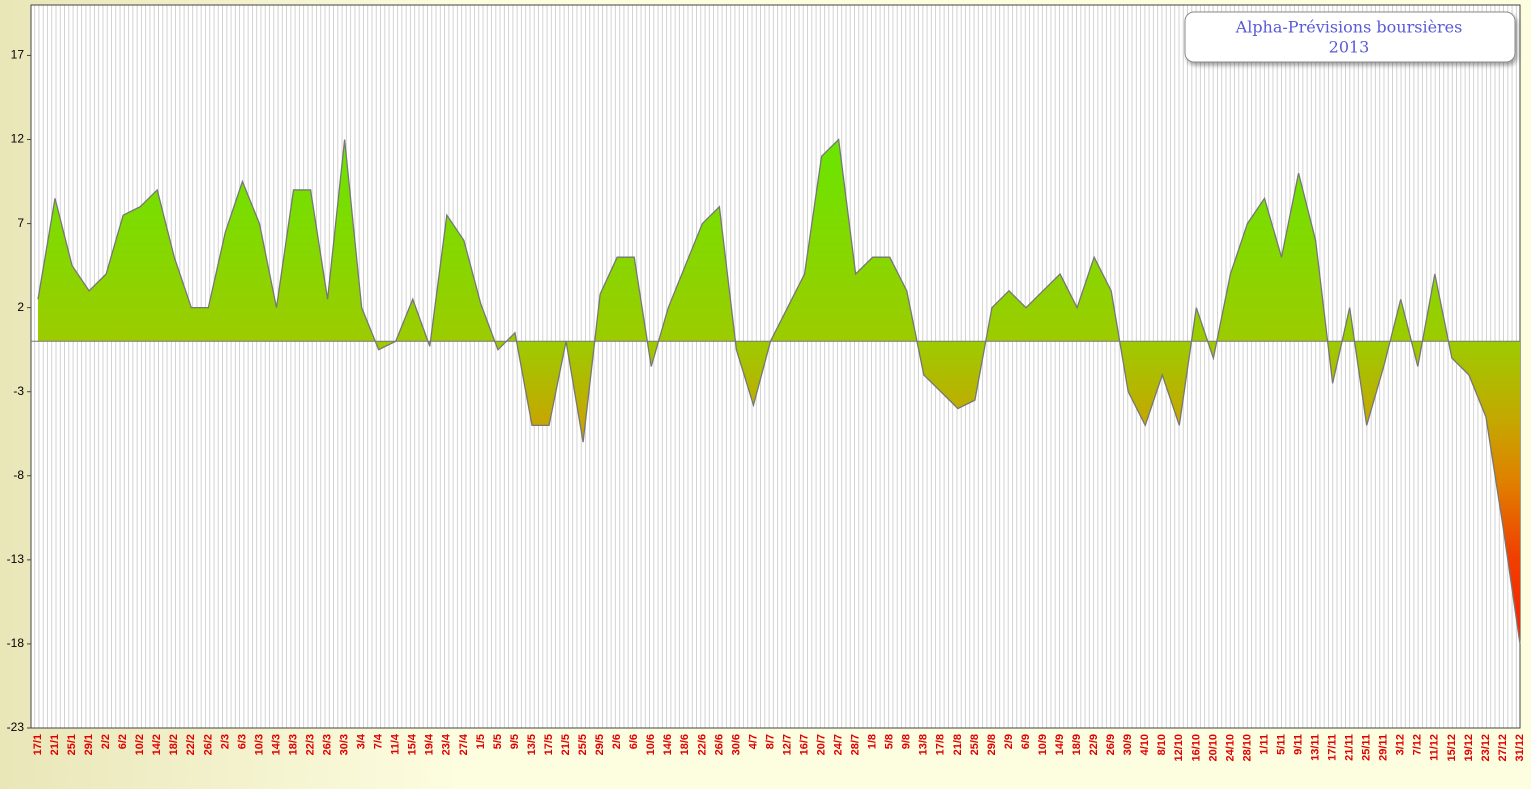 The width and height of the screenshot is (1531, 789). I want to click on x-tick-label: 13/5, so click(532, 744).